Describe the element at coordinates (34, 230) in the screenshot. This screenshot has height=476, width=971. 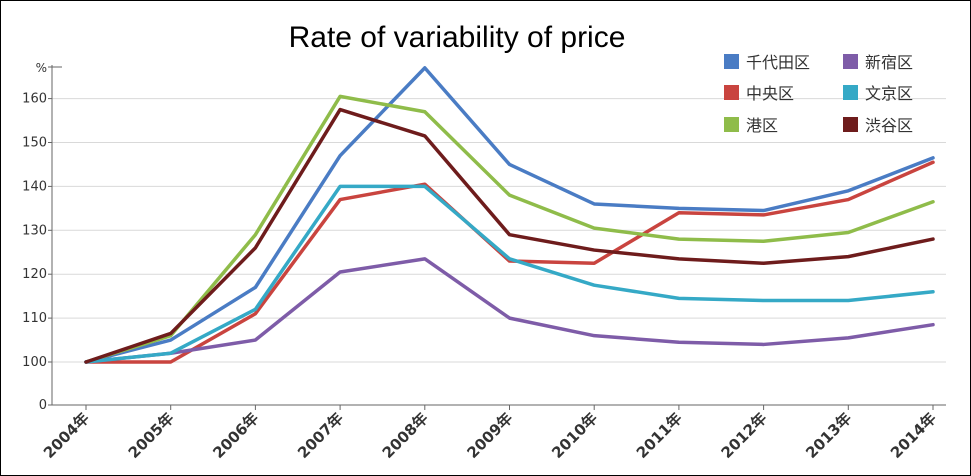
I see `y-tick-label: 130` at that location.